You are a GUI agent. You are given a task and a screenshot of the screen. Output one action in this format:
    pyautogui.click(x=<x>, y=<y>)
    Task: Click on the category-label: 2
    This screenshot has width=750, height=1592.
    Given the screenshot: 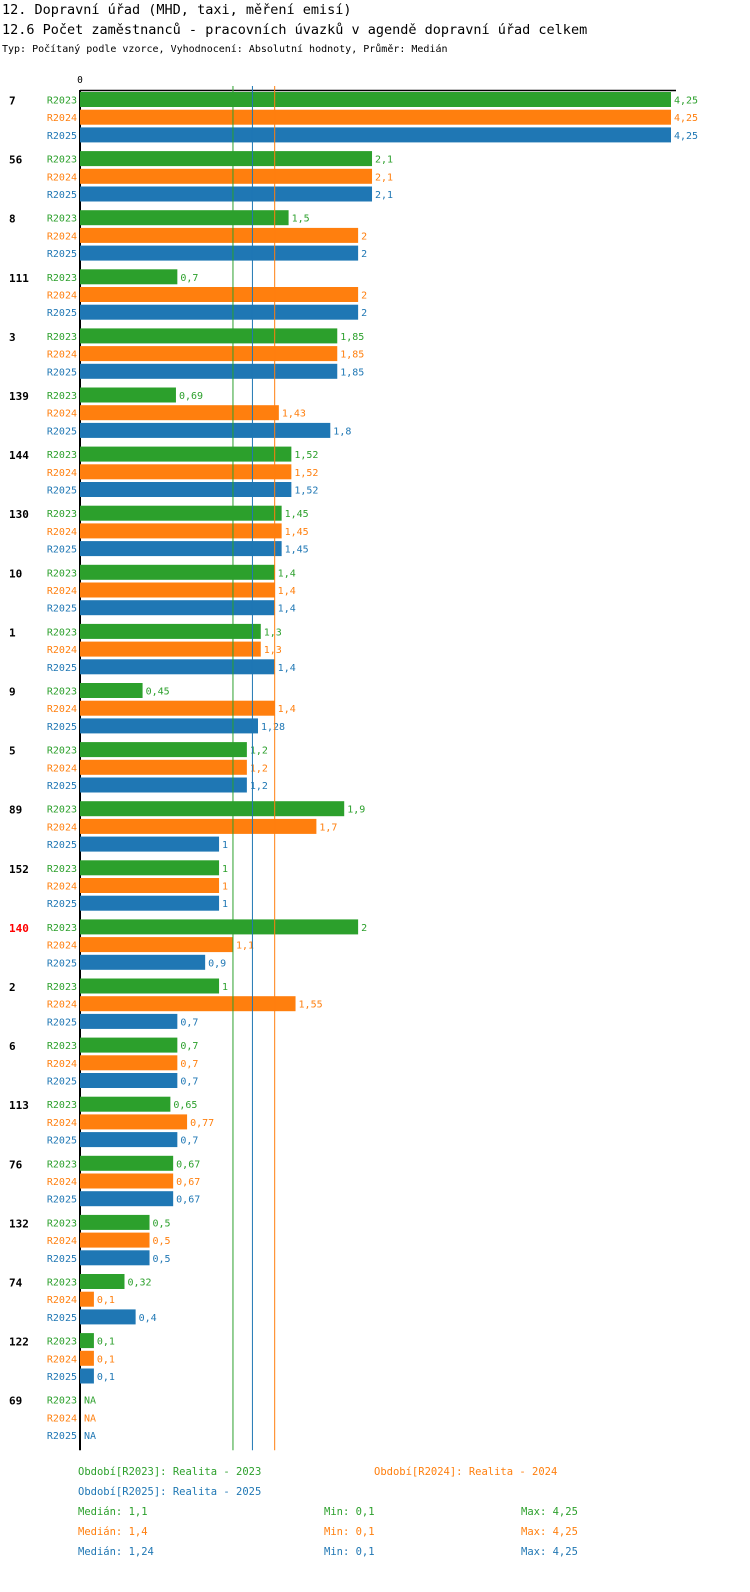 What is the action you would take?
    pyautogui.click(x=12, y=987)
    